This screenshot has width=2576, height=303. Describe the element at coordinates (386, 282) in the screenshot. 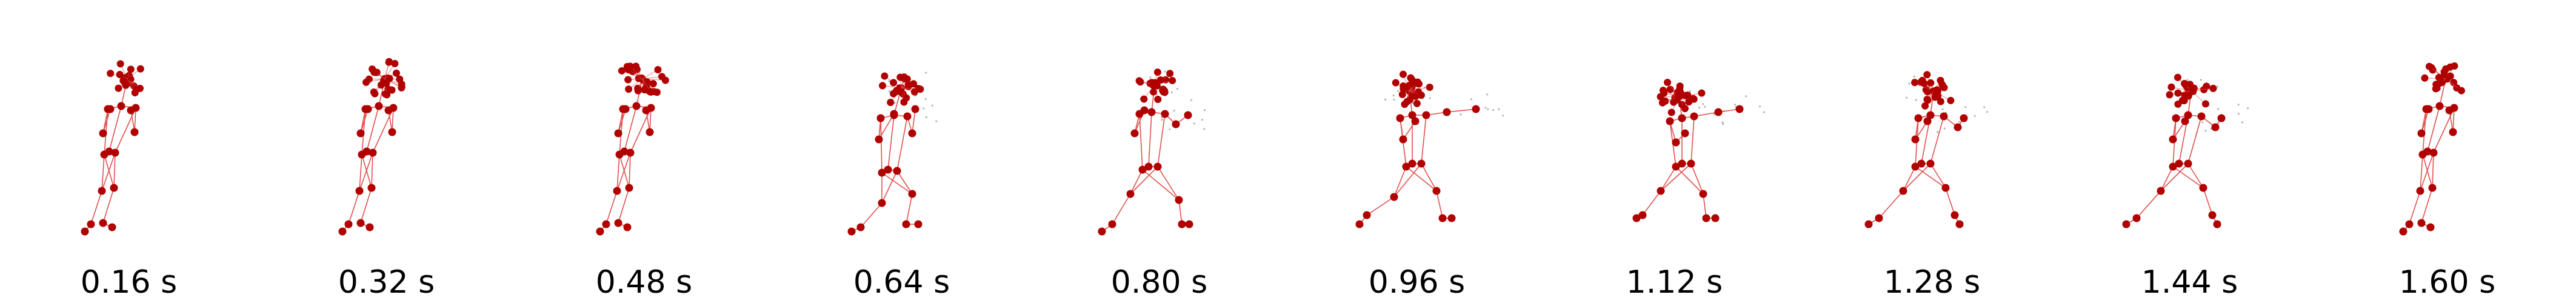

I see `frame-time-label: 0.32 s` at that location.